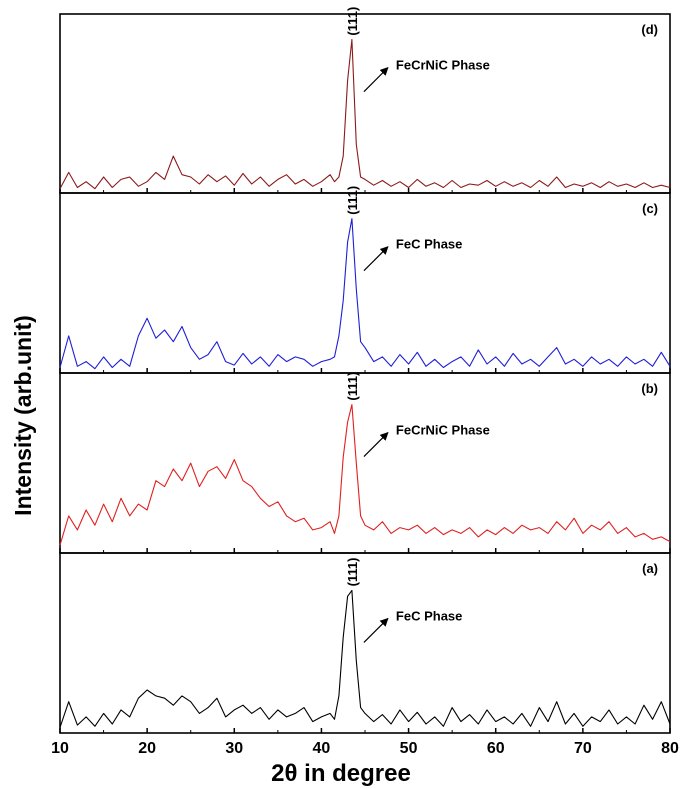 This screenshot has width=682, height=789. What do you see at coordinates (583, 748) in the screenshot?
I see `x-tick-label: 70` at bounding box center [583, 748].